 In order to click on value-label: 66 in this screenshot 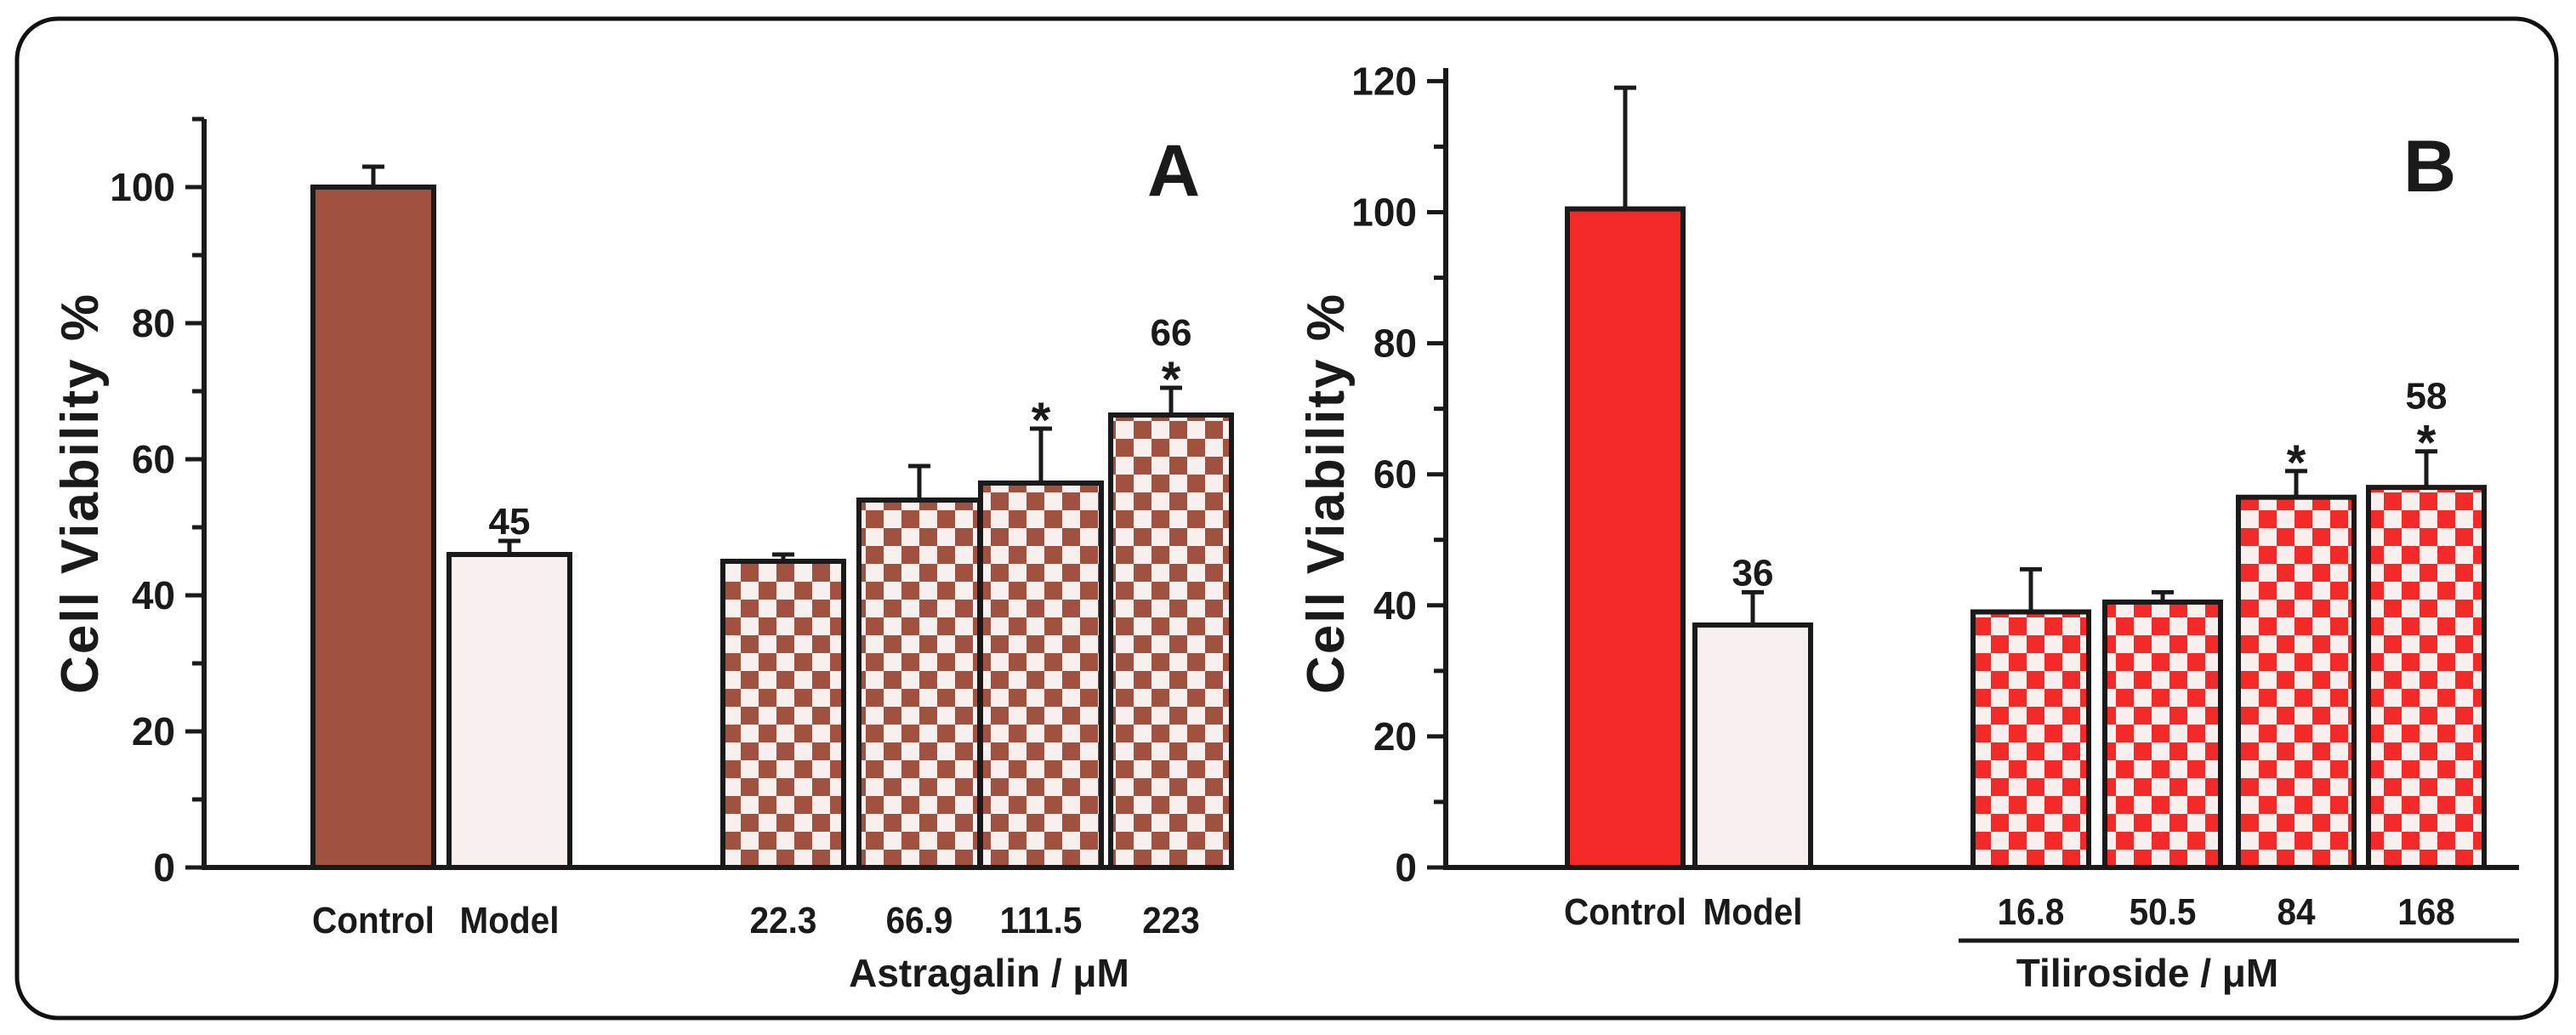, I will do `click(1171, 333)`.